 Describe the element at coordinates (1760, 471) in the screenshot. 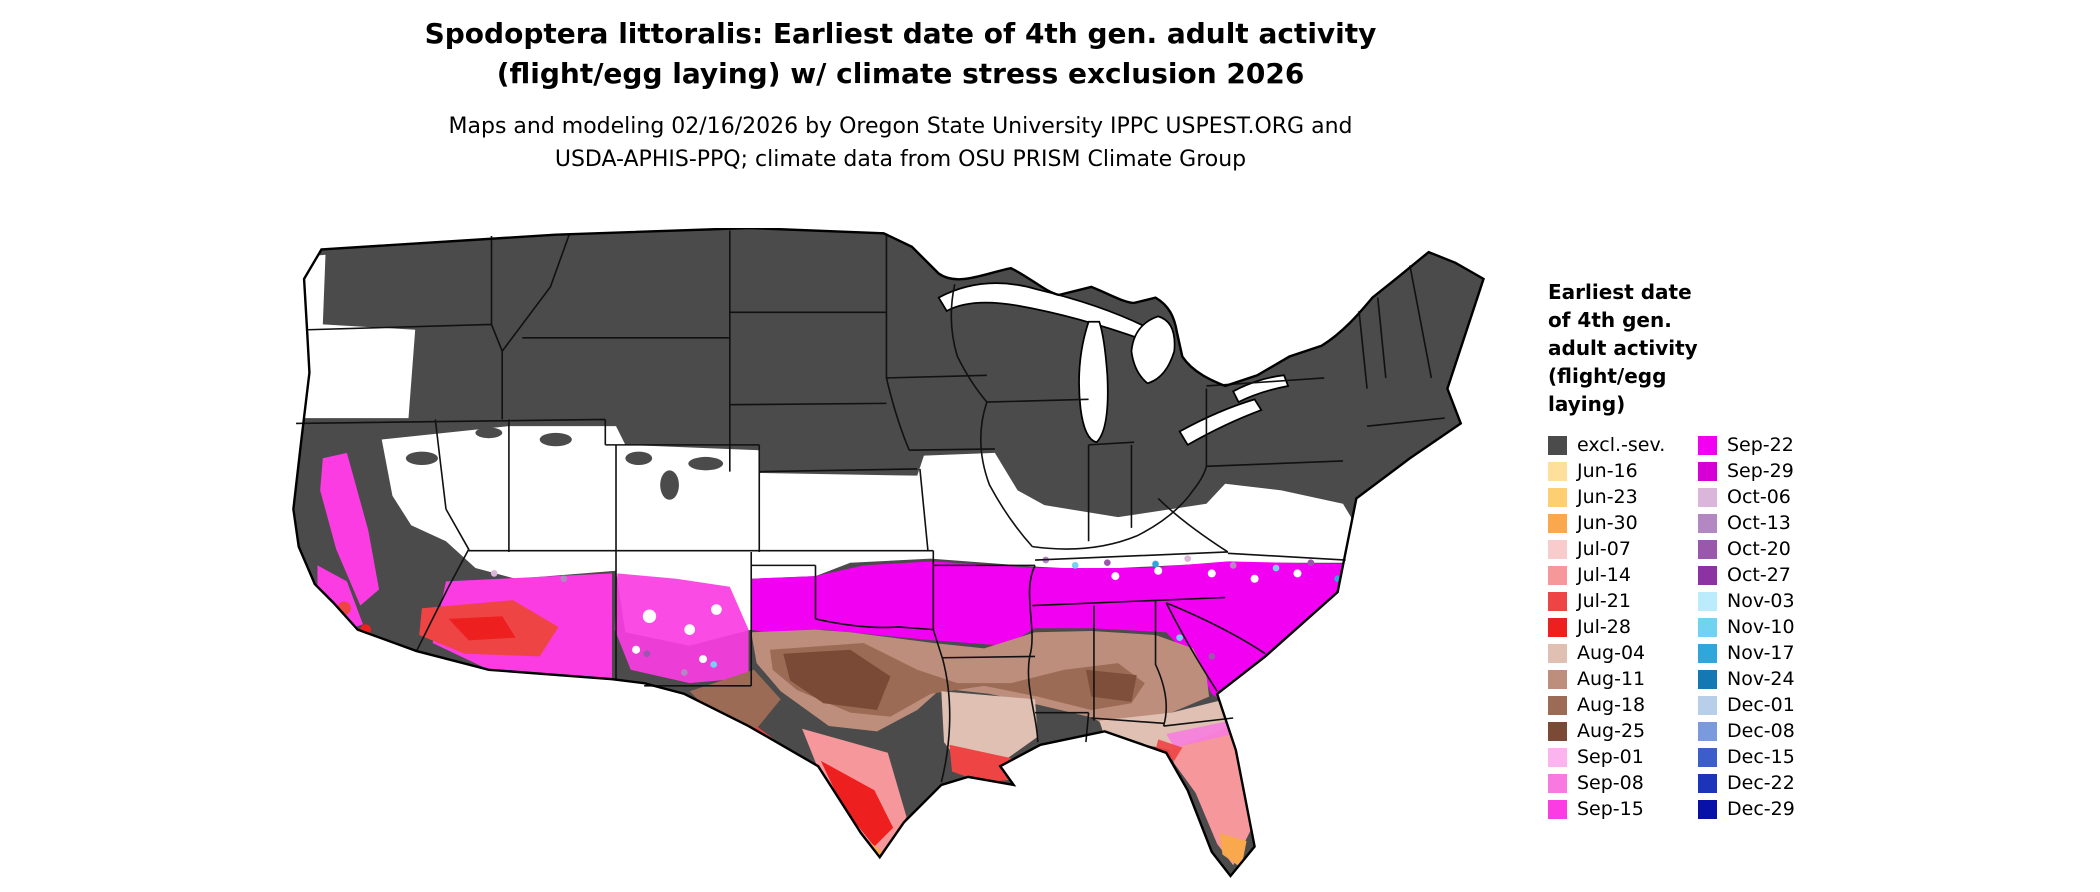

I see `legend-label: Sep-29` at that location.